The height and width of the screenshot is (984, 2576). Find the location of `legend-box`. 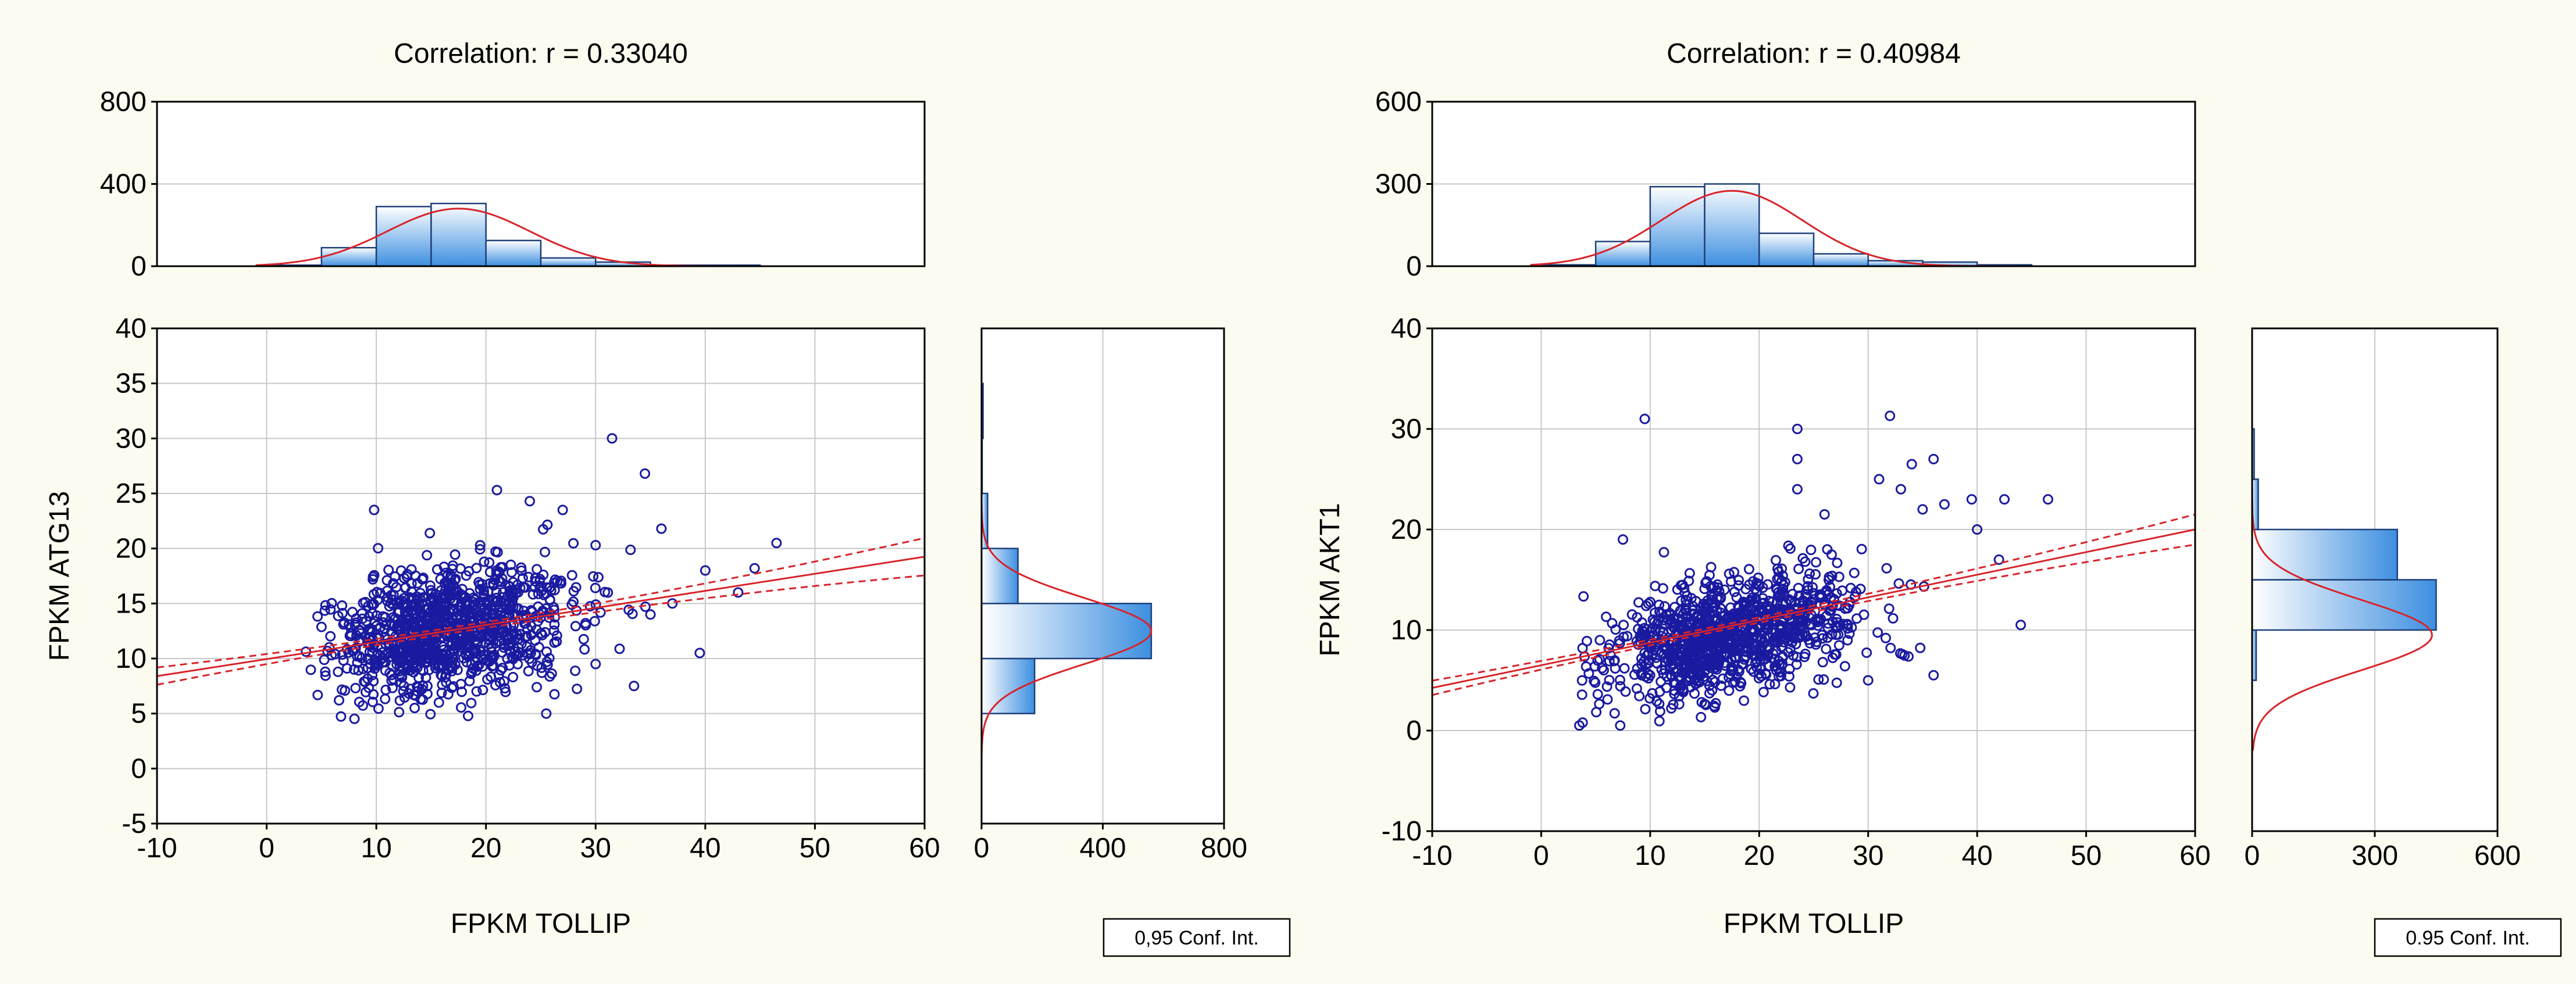

legend-box is located at coordinates (1197, 937).